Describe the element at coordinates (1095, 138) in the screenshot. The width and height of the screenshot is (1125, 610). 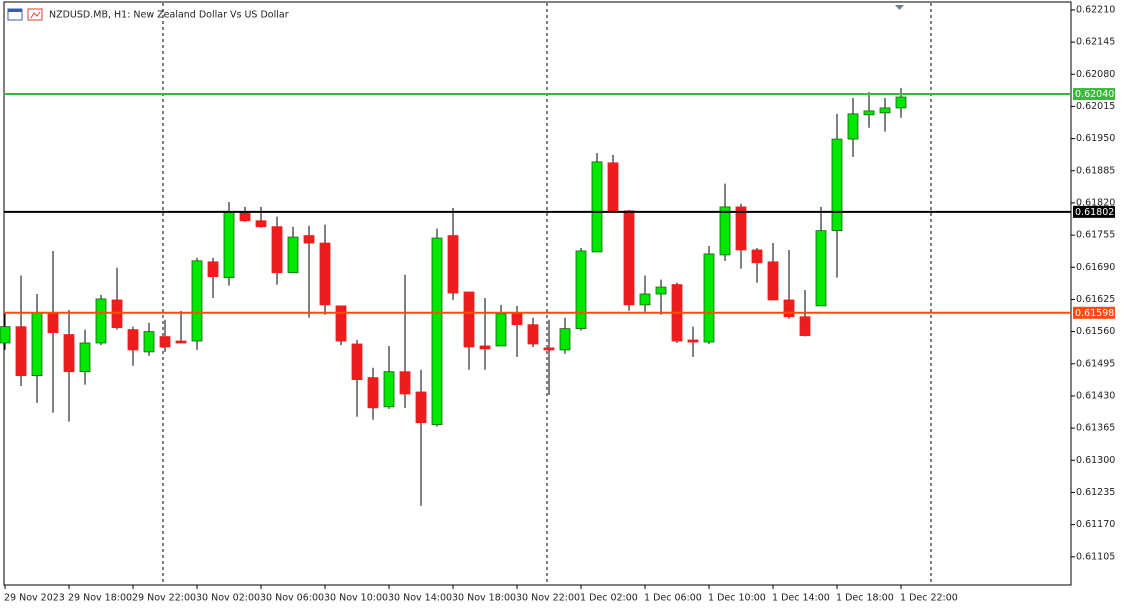
I see `y-tick-label: 0.61950` at that location.